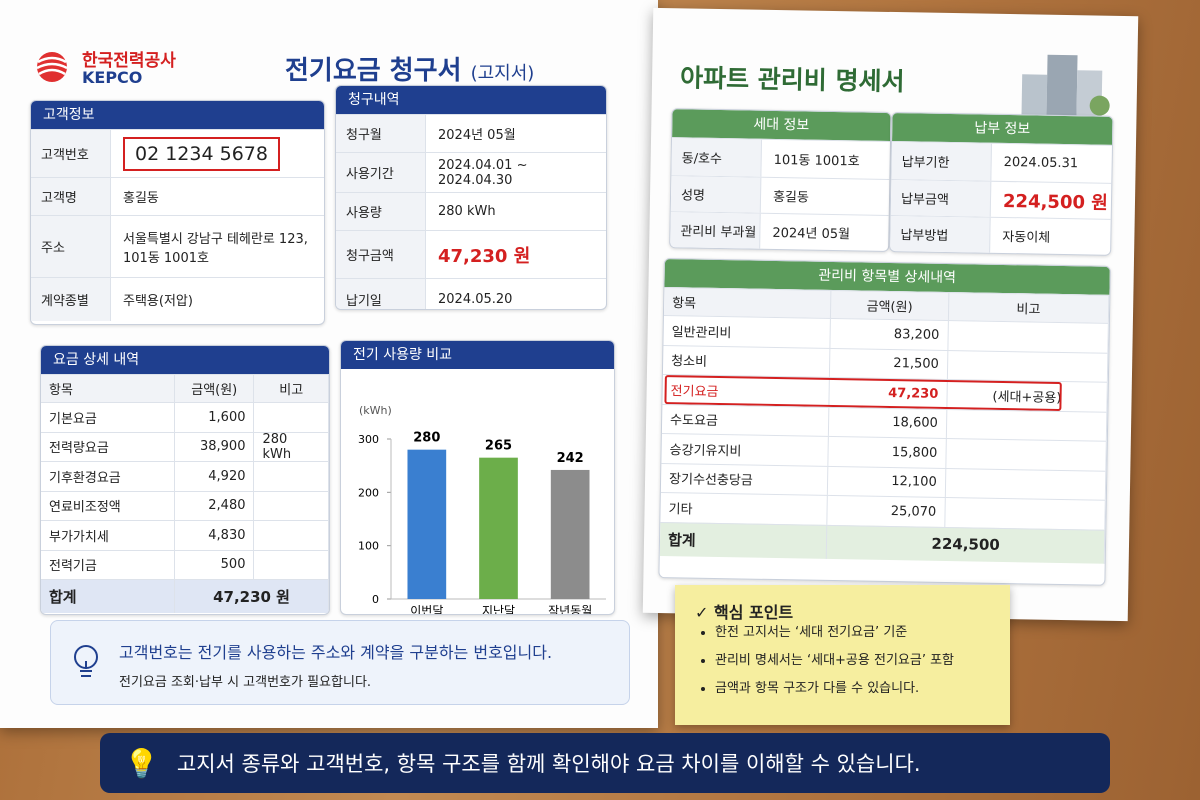  What do you see at coordinates (1041, 163) in the screenshot?
I see `row-value-text: 2024.05.31` at bounding box center [1041, 163].